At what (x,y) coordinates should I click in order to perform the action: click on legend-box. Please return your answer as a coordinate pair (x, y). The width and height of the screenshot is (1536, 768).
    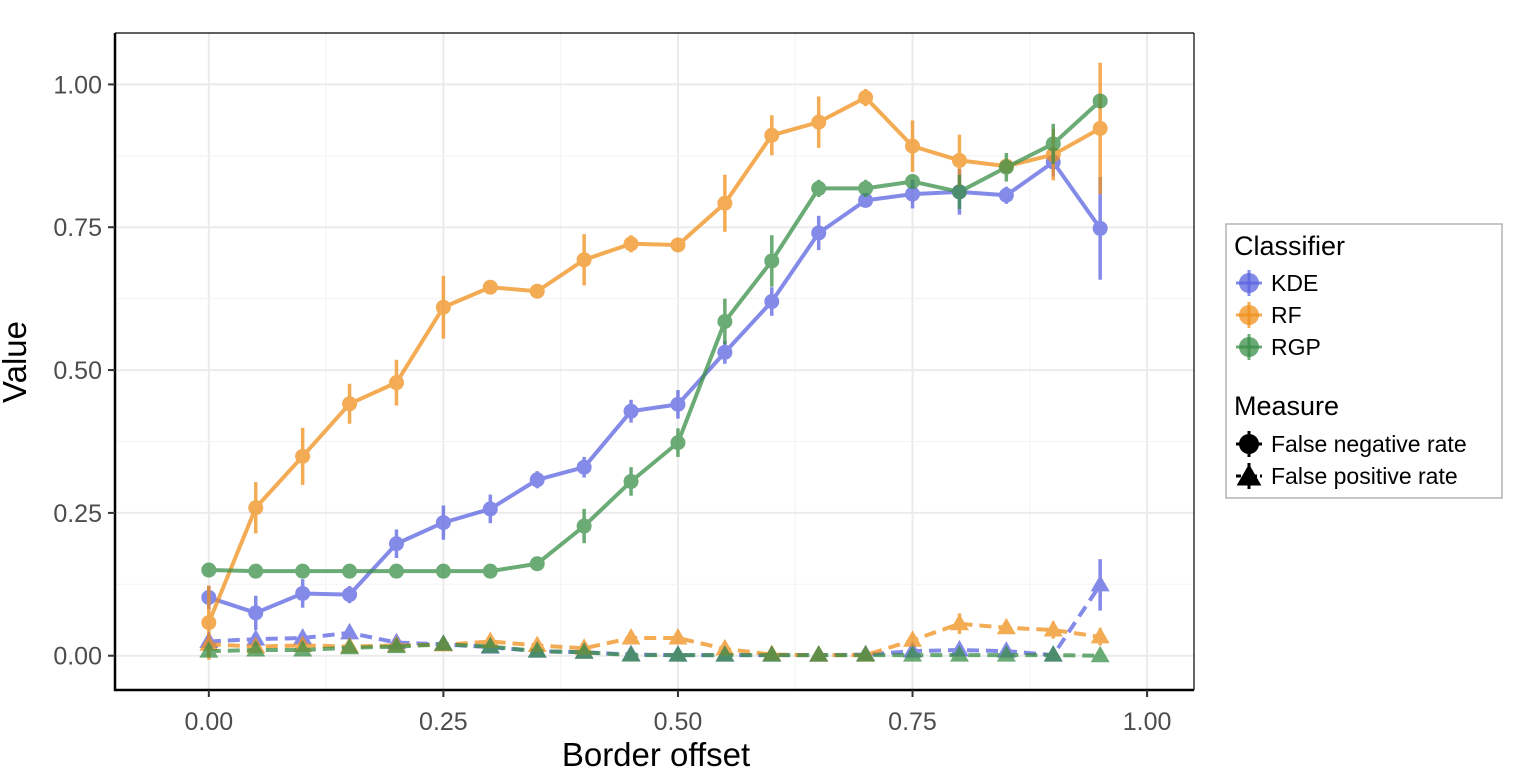
    Looking at the image, I should click on (1364, 361).